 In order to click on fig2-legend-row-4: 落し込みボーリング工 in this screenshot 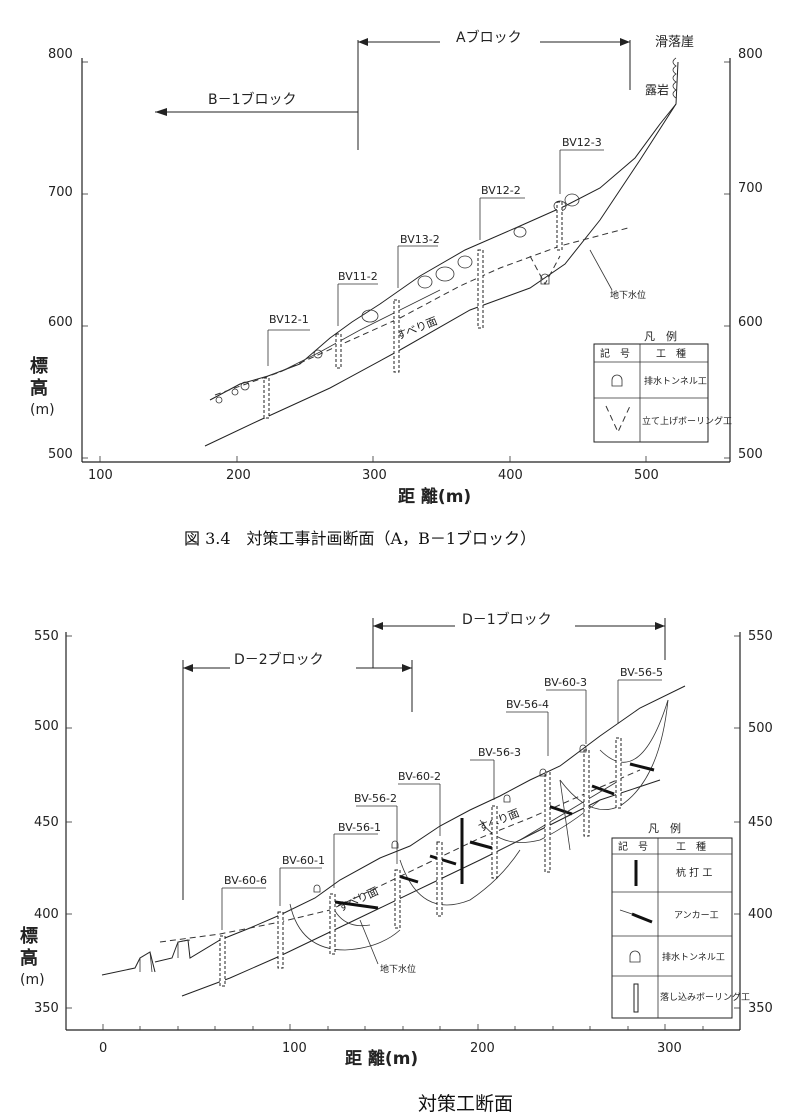, I will do `click(705, 997)`.